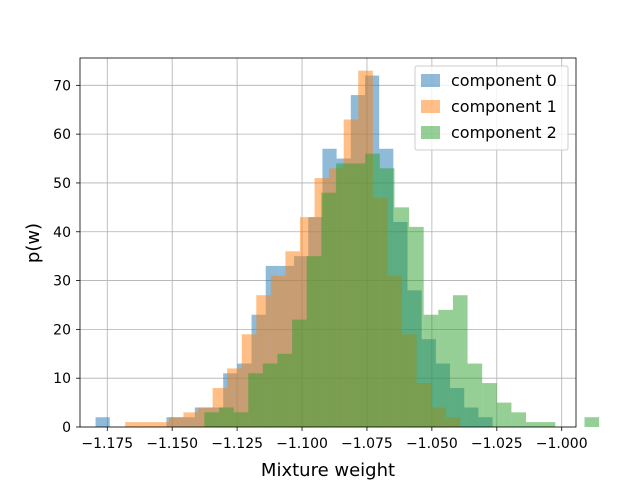 The height and width of the screenshot is (480, 640). What do you see at coordinates (66, 428) in the screenshot?
I see `y-tick-label: 0` at bounding box center [66, 428].